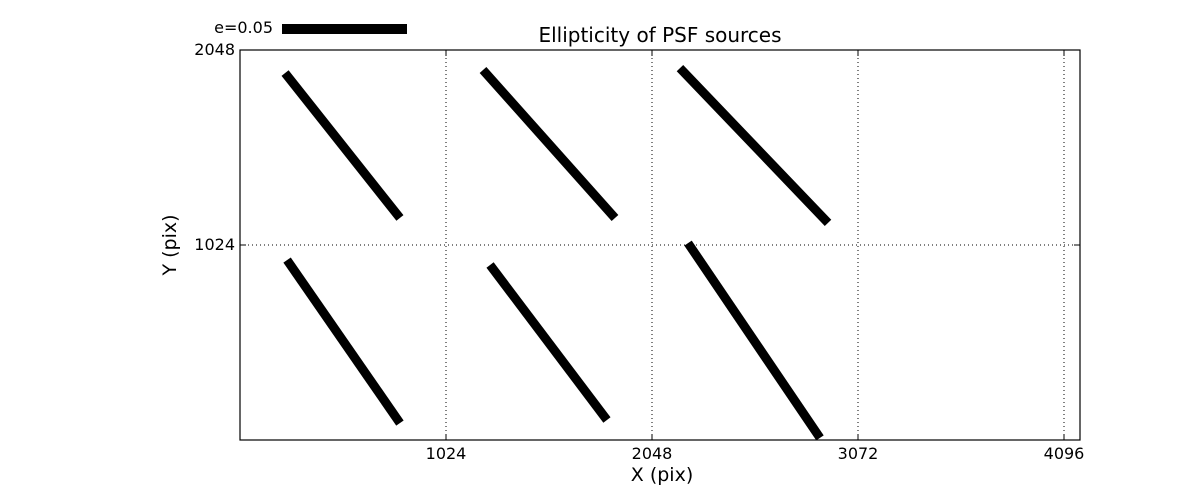  I want to click on x-axis-label: X (pix), so click(662, 475).